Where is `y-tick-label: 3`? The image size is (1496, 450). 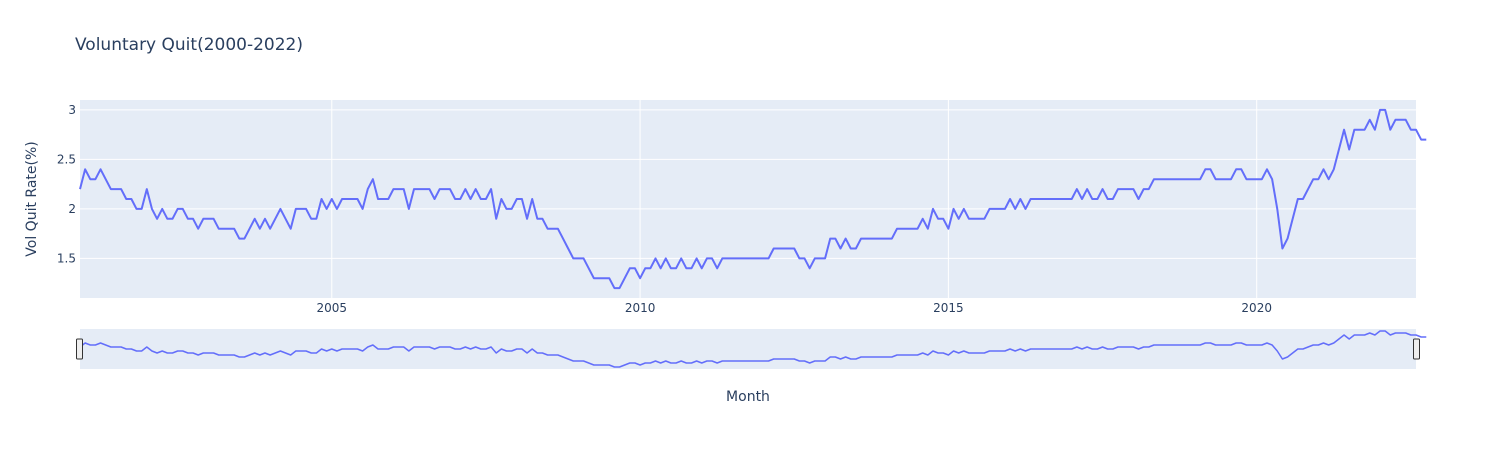
y-tick-label: 3 is located at coordinates (72, 110).